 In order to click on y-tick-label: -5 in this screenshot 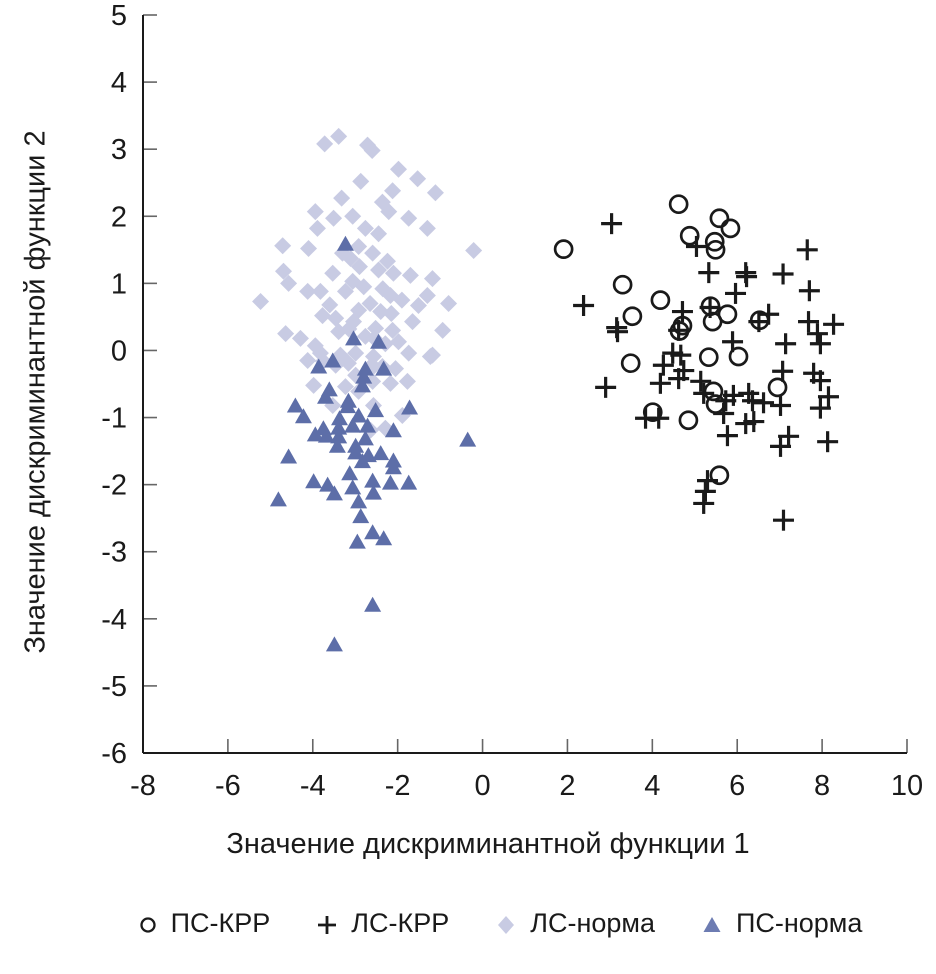, I will do `click(114, 687)`.